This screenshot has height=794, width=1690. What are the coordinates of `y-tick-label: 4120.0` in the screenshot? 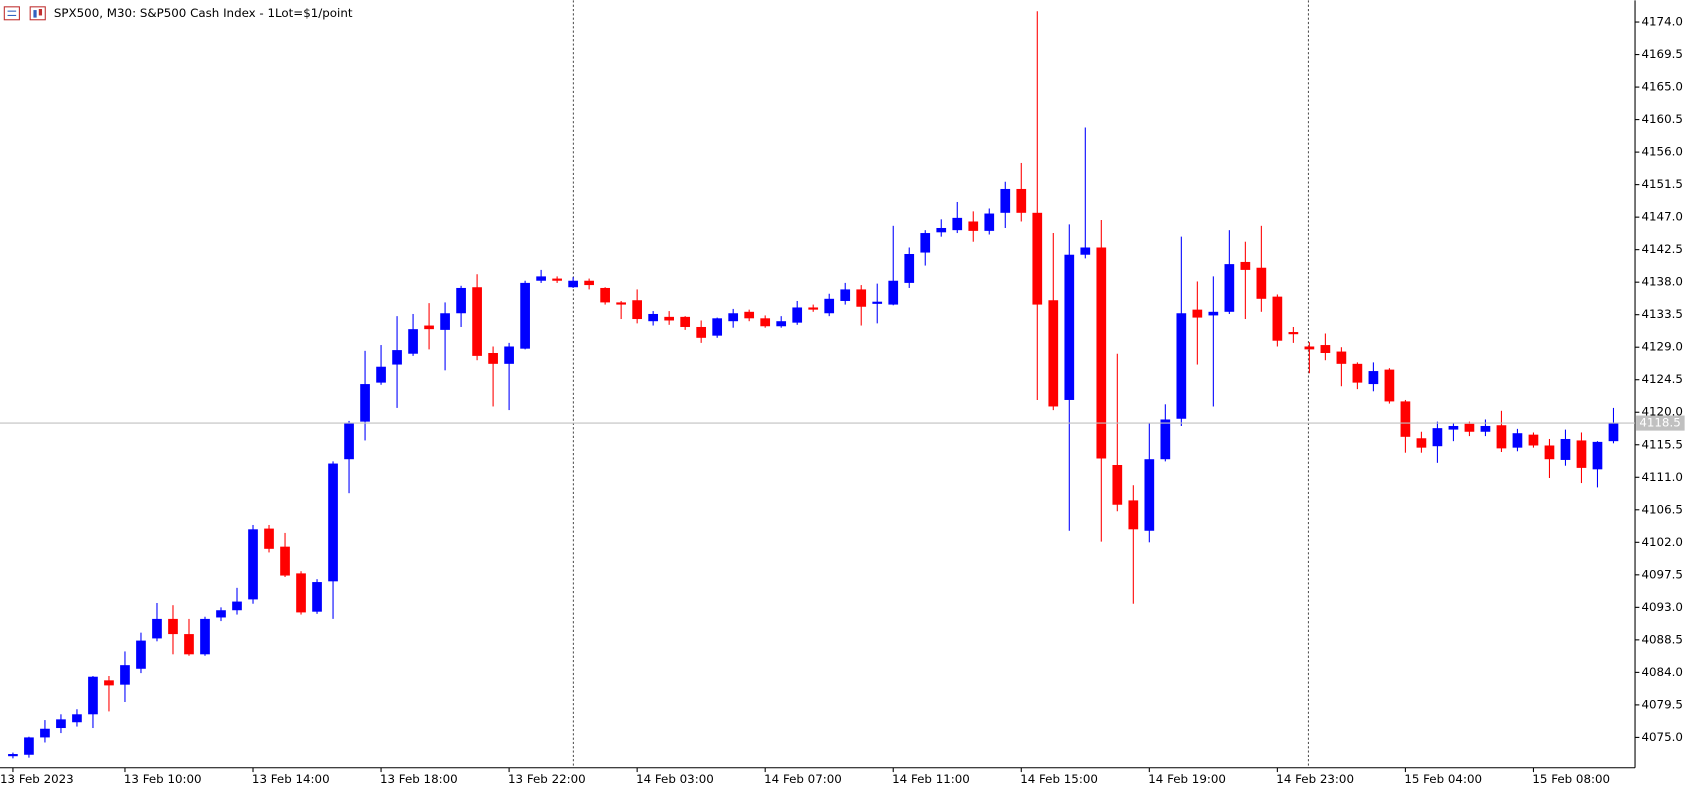 It's located at (1661, 412).